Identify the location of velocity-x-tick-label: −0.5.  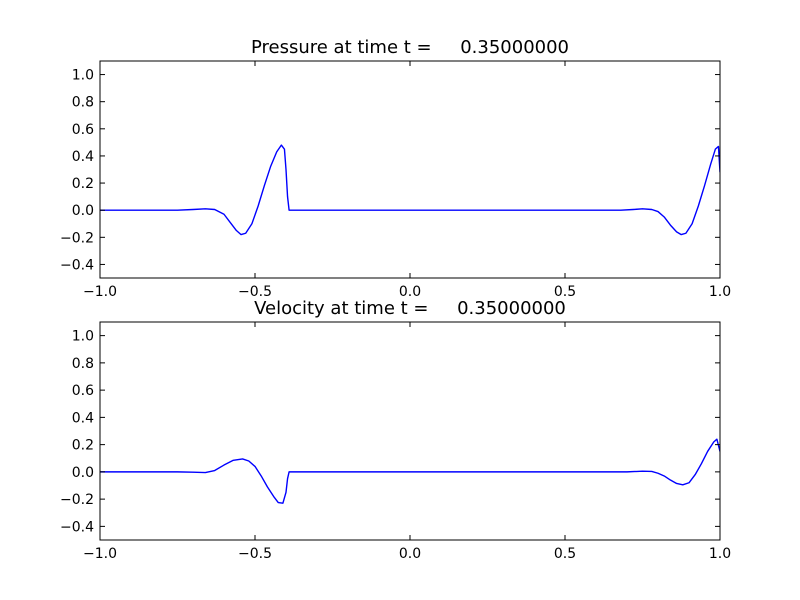
(255, 554).